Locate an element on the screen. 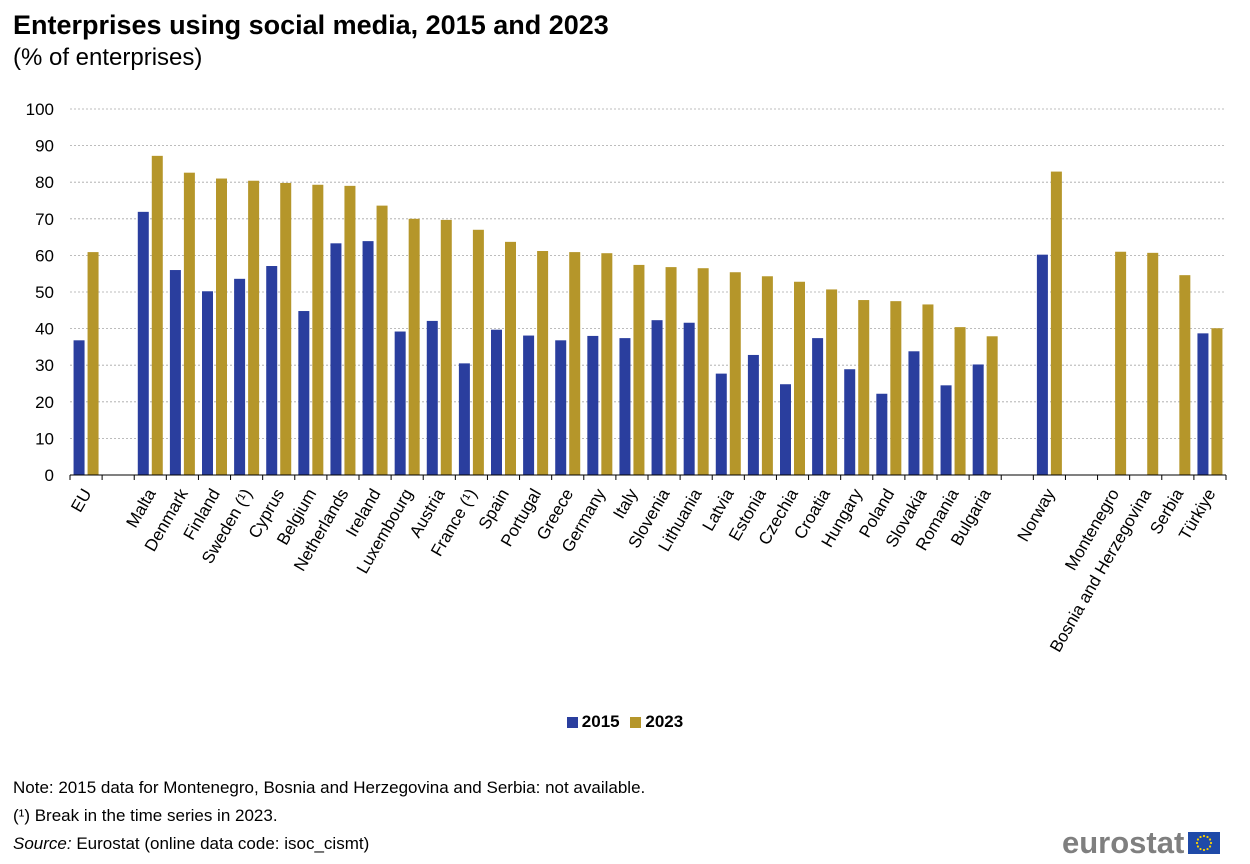  eurostat-logo: eurostat is located at coordinates (1141, 843).